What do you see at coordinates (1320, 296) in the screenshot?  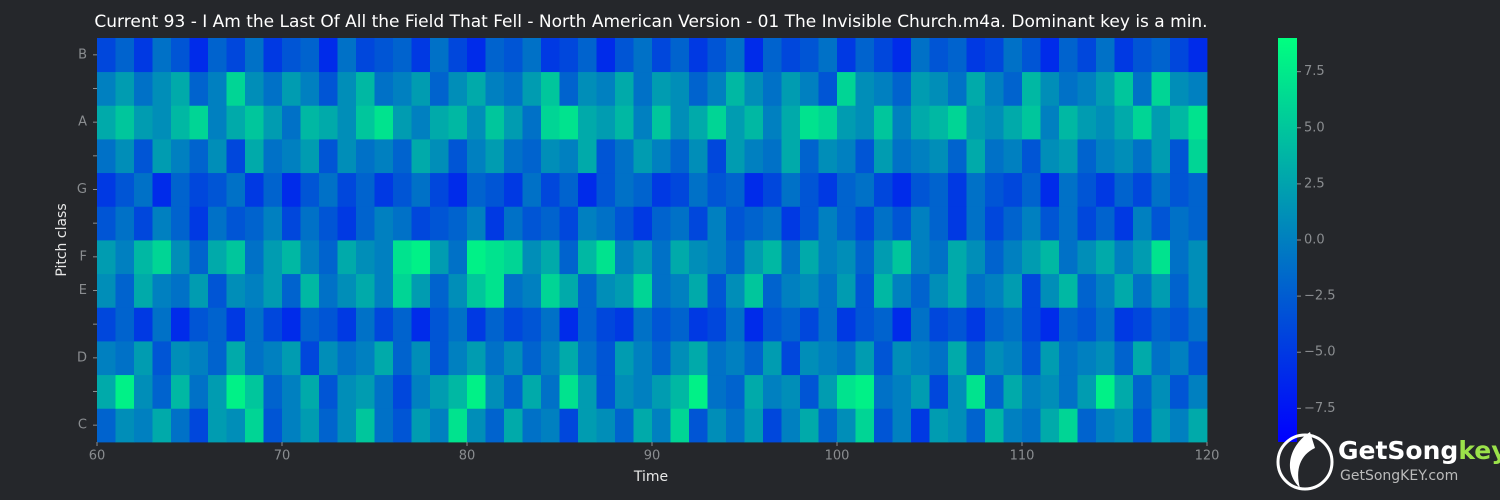 I see `colorbar-tick-label: −2.5` at bounding box center [1320, 296].